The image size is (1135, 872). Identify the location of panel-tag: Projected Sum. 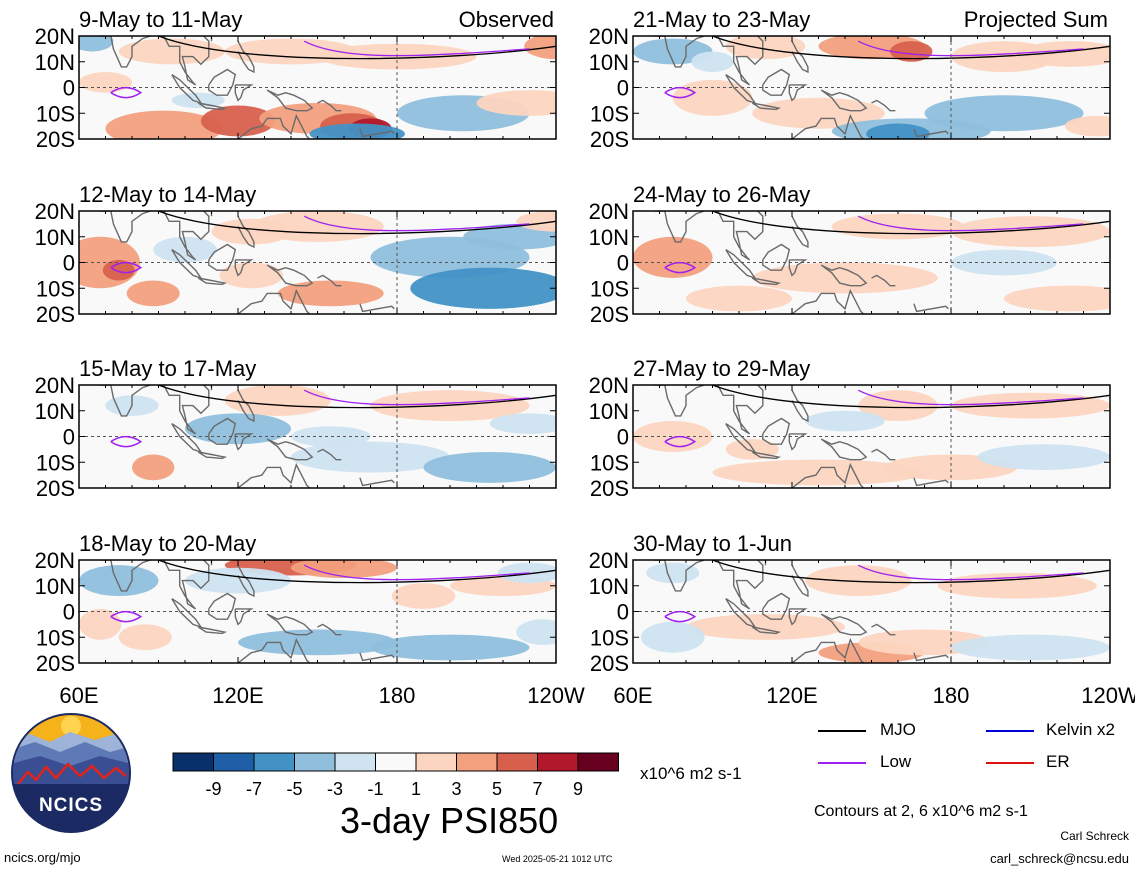
(1036, 19).